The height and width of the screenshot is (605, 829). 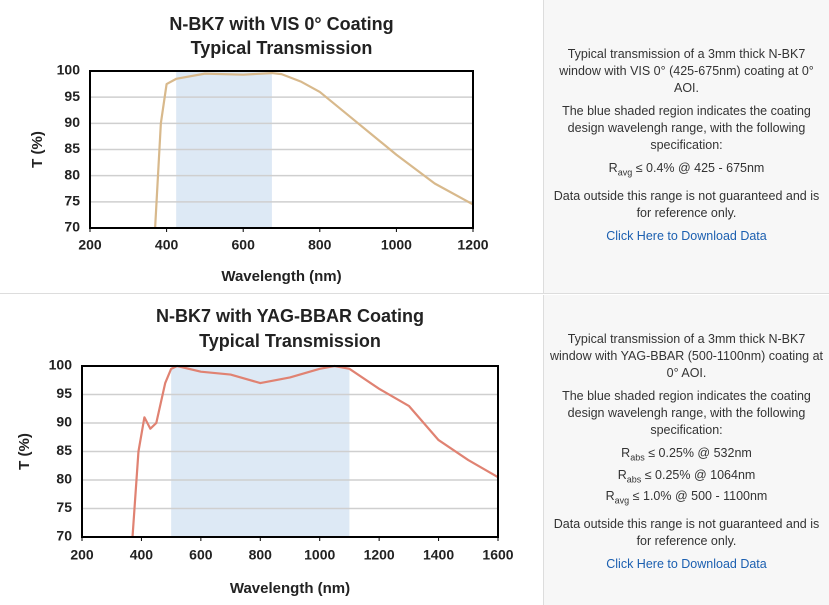 I want to click on spec-line: Ravg ≤ 1.0% @ 500 - 1100nm, so click(x=686, y=499).